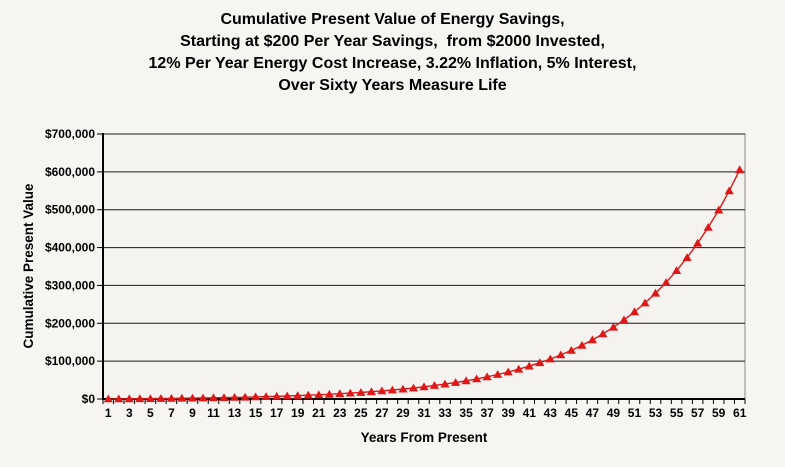 This screenshot has height=467, width=785. What do you see at coordinates (466, 413) in the screenshot?
I see `x-tick-label: 35` at bounding box center [466, 413].